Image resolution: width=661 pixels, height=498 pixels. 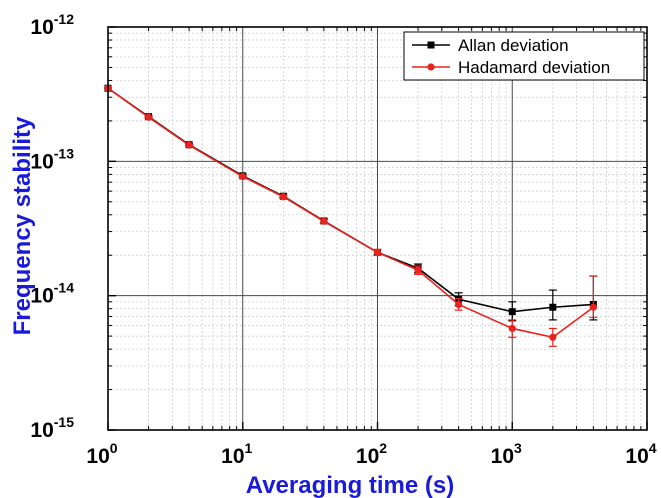 What do you see at coordinates (22, 225) in the screenshot?
I see `y-axis-title: Frequency stability` at bounding box center [22, 225].